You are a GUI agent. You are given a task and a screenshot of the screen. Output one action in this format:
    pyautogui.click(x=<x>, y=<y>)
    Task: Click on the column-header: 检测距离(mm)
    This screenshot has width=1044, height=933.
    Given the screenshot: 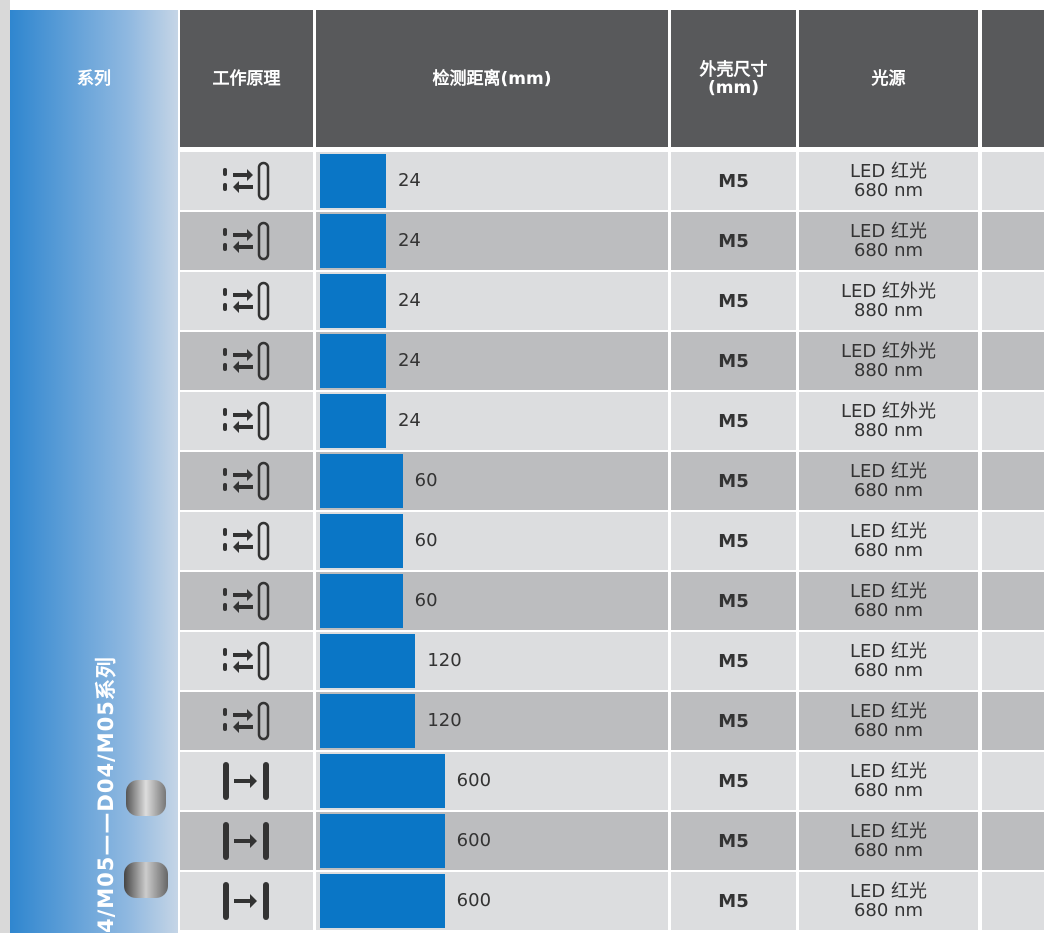 What is the action you would take?
    pyautogui.click(x=492, y=78)
    